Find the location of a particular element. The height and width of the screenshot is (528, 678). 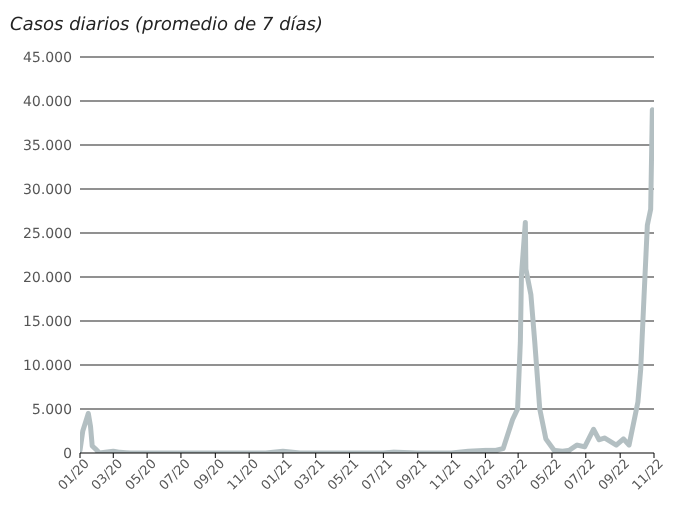

y-tick-label: 5.000 is located at coordinates (52, 410).